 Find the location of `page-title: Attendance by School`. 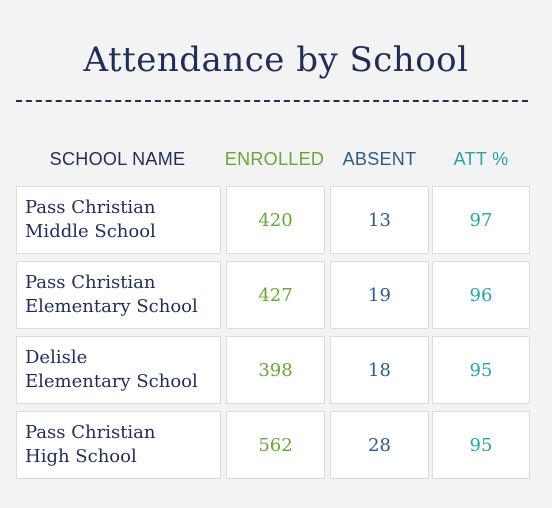

page-title: Attendance by School is located at coordinates (276, 60).